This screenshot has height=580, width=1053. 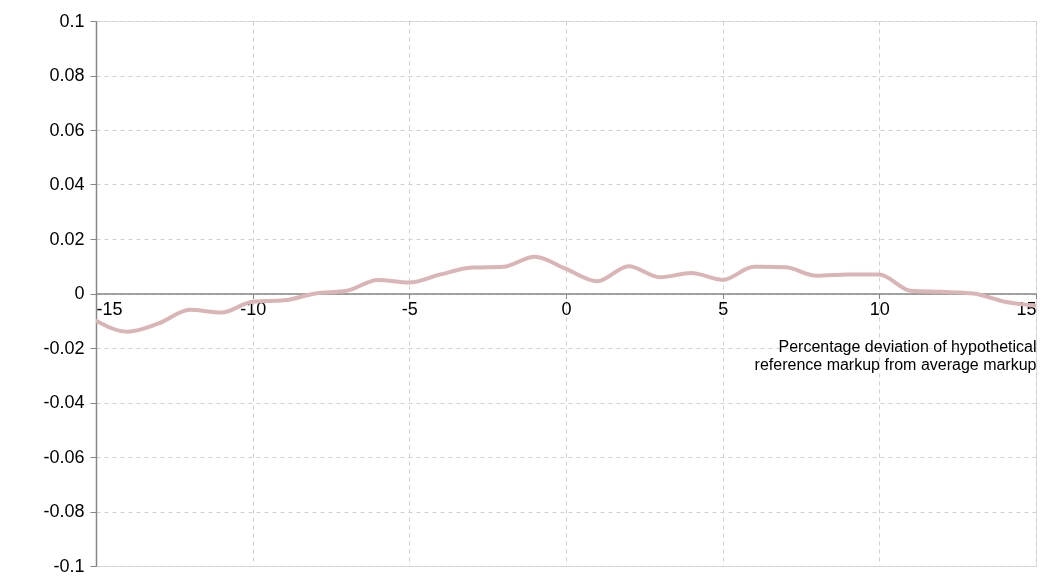 What do you see at coordinates (67, 75) in the screenshot?
I see `y-tick-label: 0.08` at bounding box center [67, 75].